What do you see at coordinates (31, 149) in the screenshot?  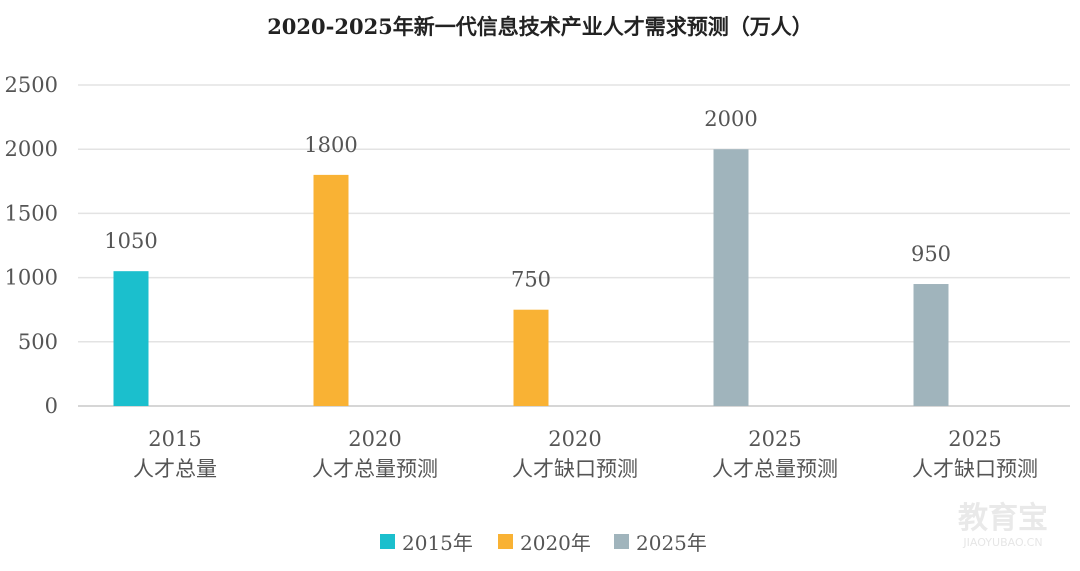 I see `y-tick-label: 2000` at bounding box center [31, 149].